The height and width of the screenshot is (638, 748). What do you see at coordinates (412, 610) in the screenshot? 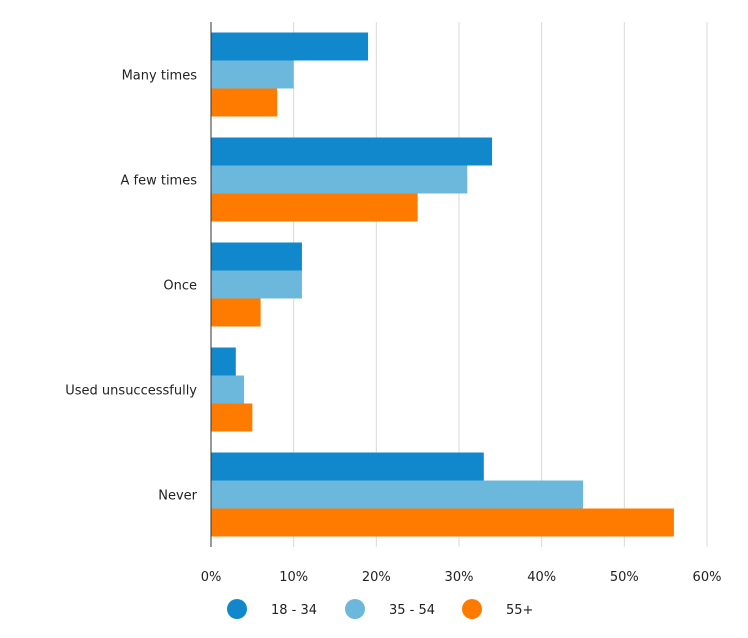
I see `legend-label: 35 - 54` at bounding box center [412, 610].